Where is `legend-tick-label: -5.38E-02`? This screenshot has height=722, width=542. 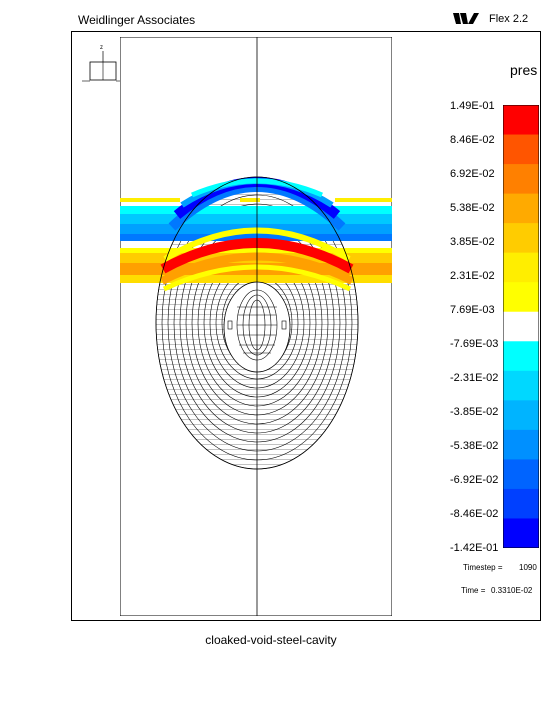
legend-tick-label: -5.38E-02 is located at coordinates (474, 446).